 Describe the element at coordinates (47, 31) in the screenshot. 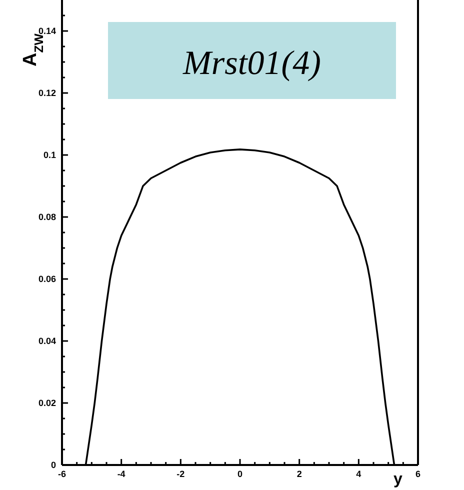

I see `y-tick-label: 0.14` at that location.